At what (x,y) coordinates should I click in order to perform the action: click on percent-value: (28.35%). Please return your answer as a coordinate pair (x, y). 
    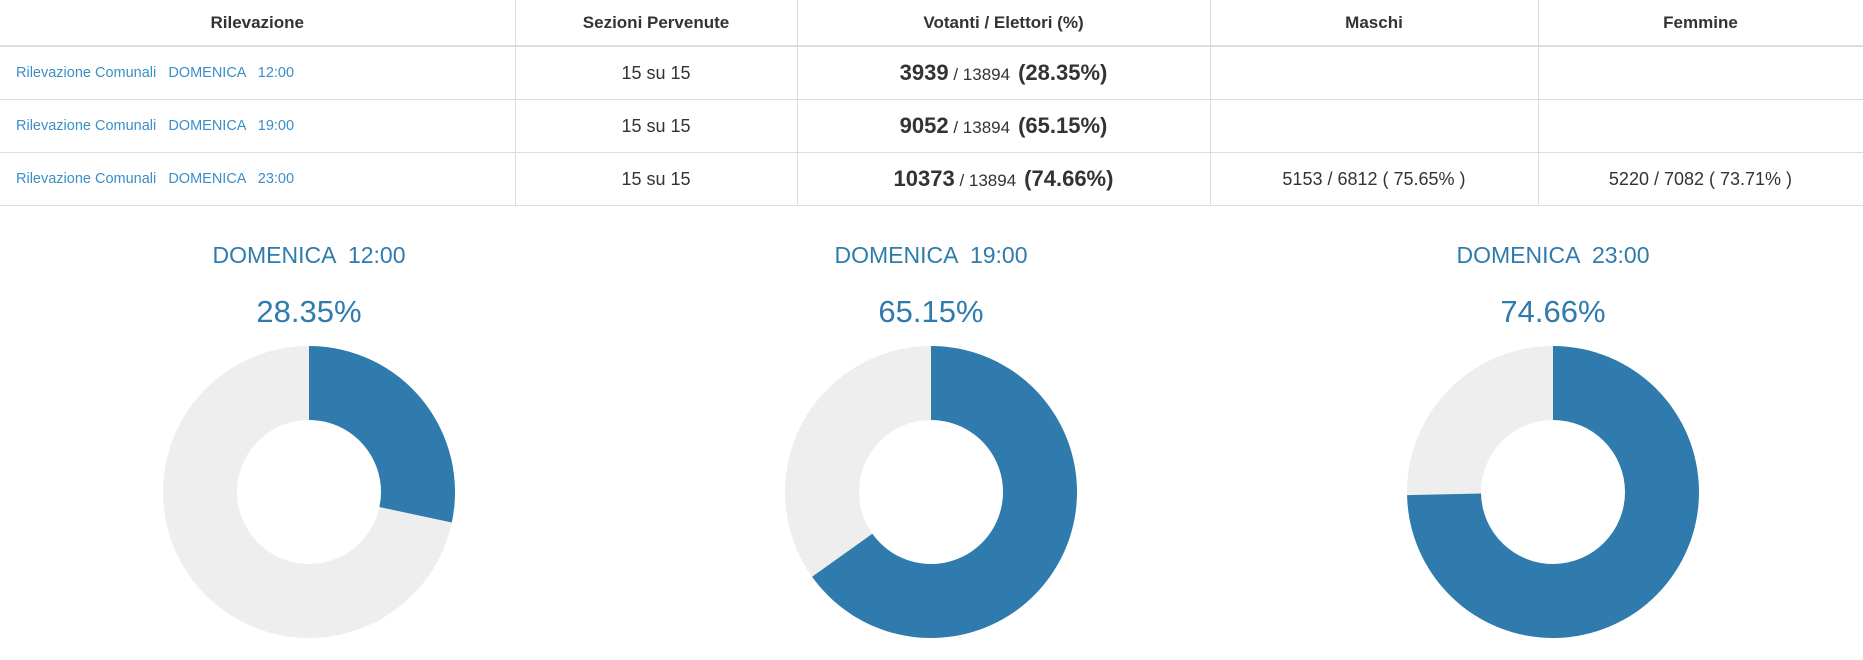
    Looking at the image, I should click on (1063, 72).